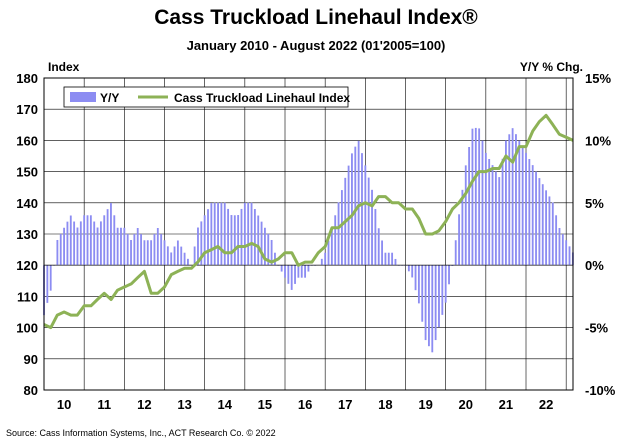  What do you see at coordinates (598, 78) in the screenshot?
I see `y-right-tick-label: 15%` at bounding box center [598, 78].